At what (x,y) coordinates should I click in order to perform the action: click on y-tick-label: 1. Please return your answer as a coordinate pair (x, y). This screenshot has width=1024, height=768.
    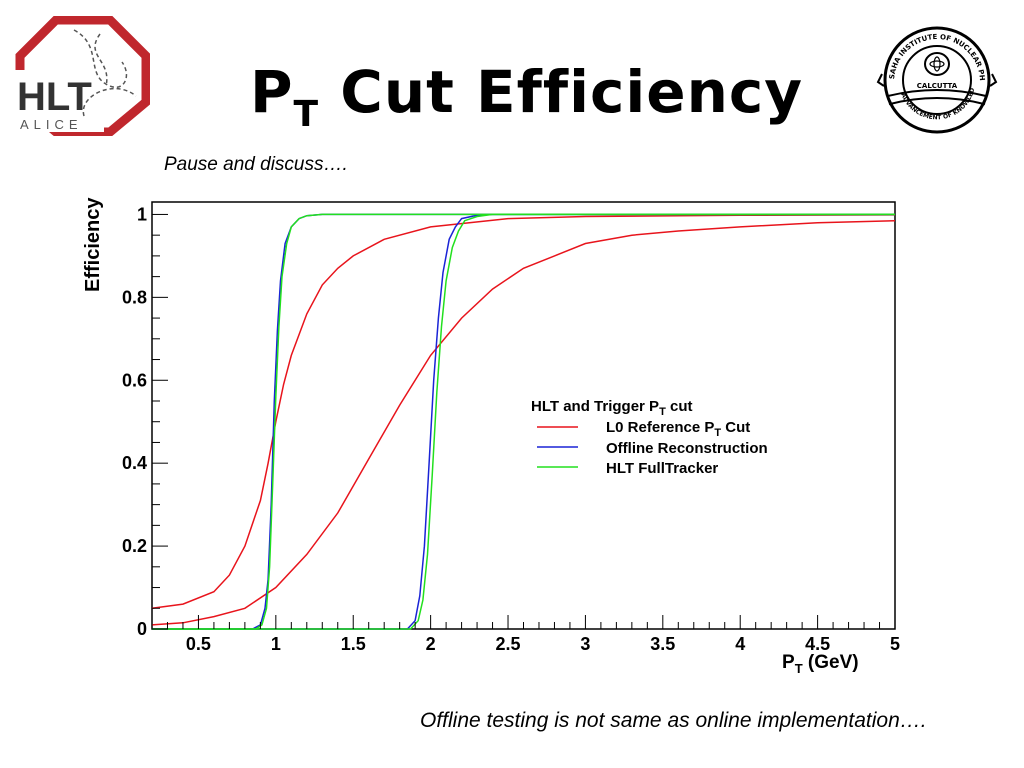
    Looking at the image, I should click on (142, 214).